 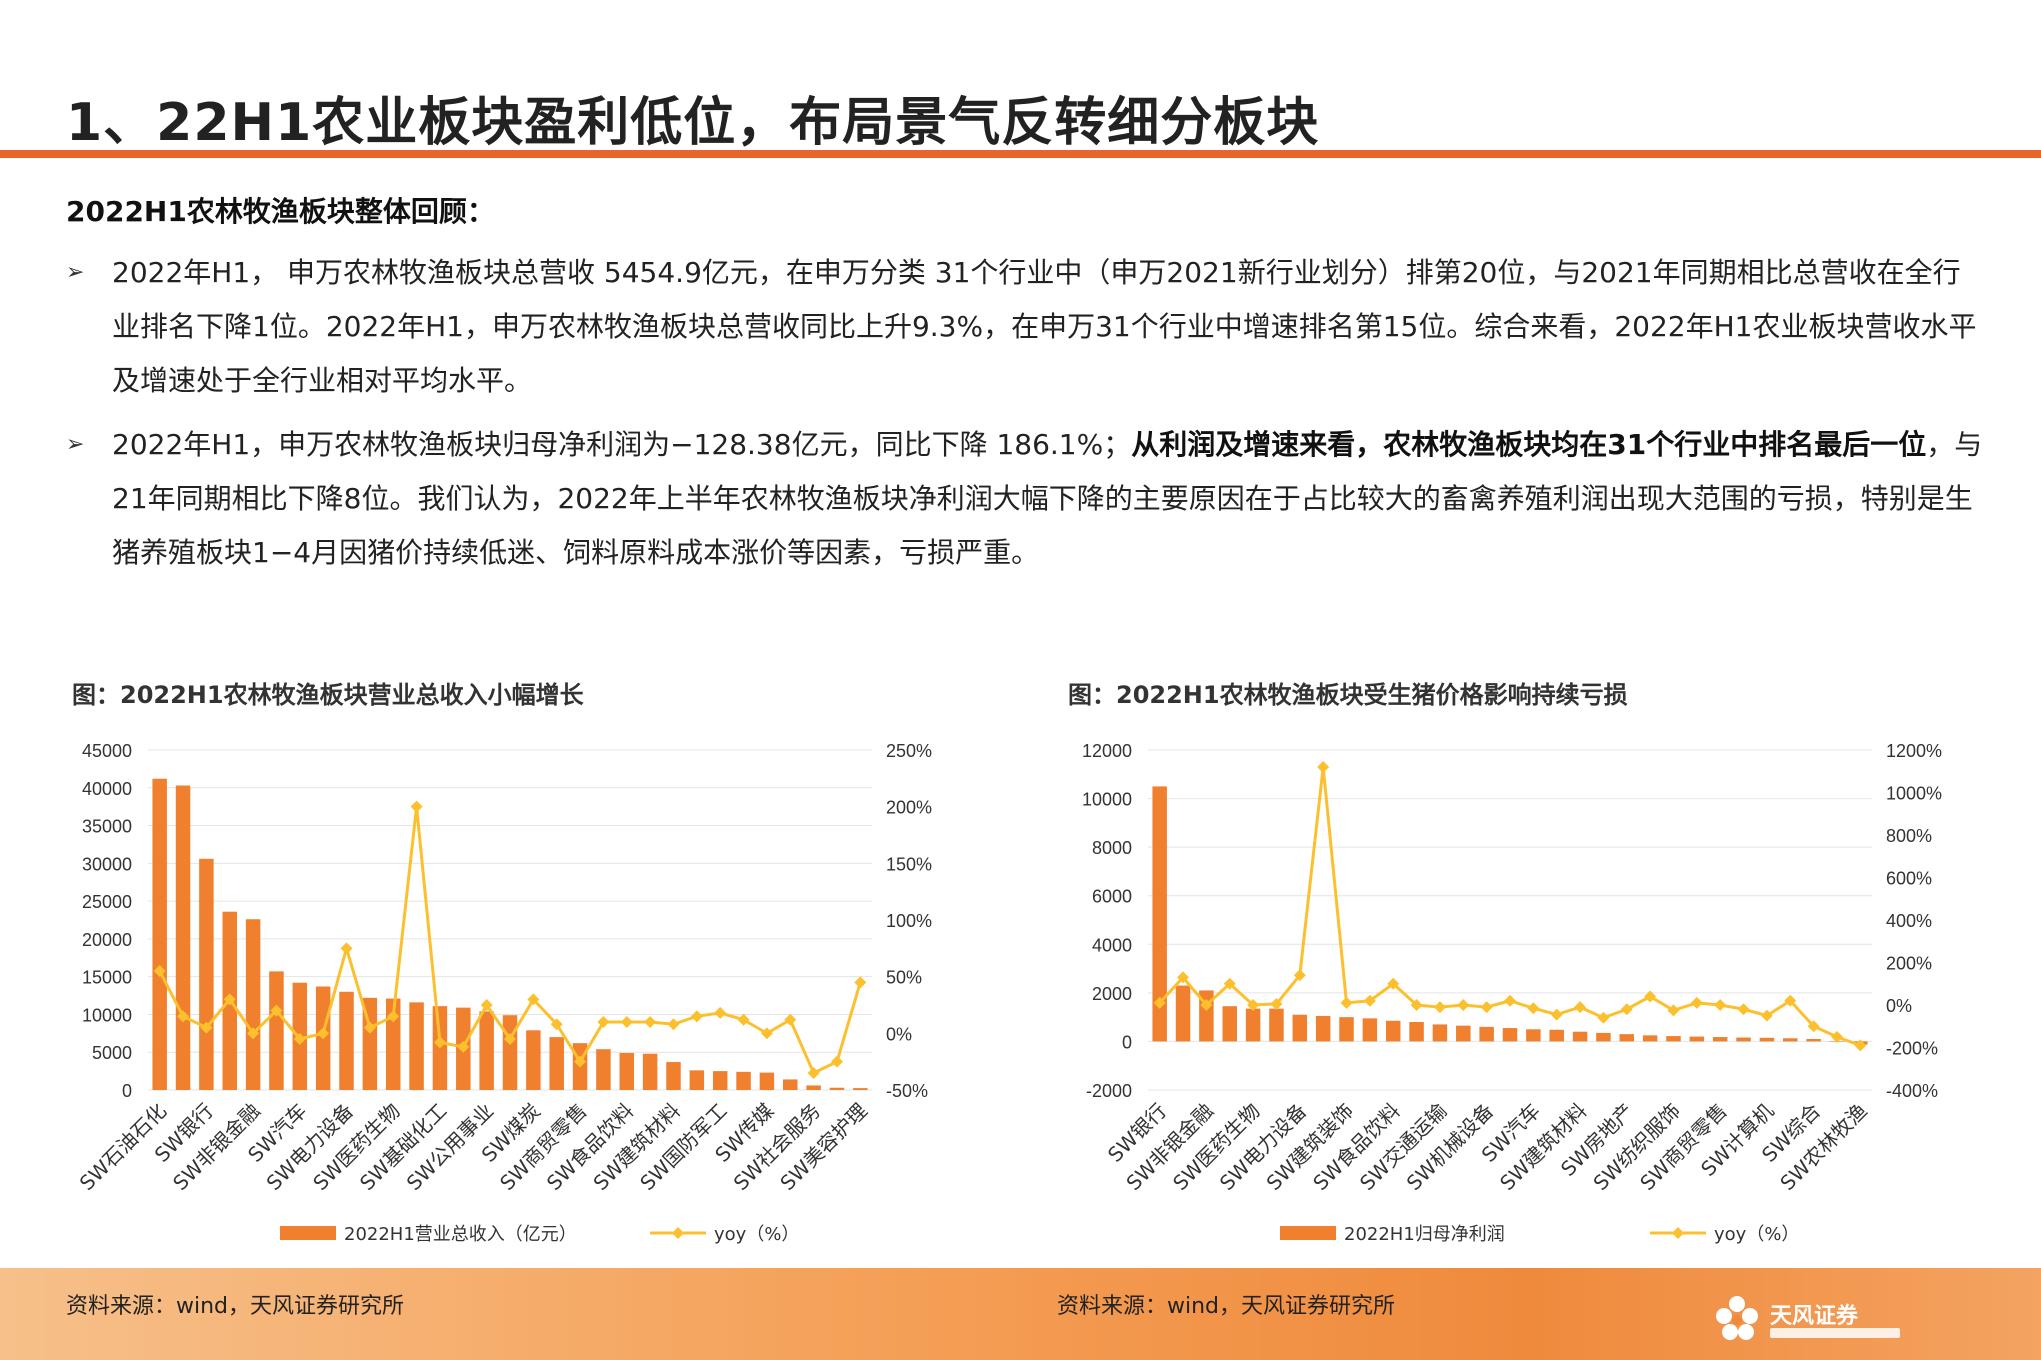 I want to click on y-right-tick-label: 400%, so click(x=1909, y=921).